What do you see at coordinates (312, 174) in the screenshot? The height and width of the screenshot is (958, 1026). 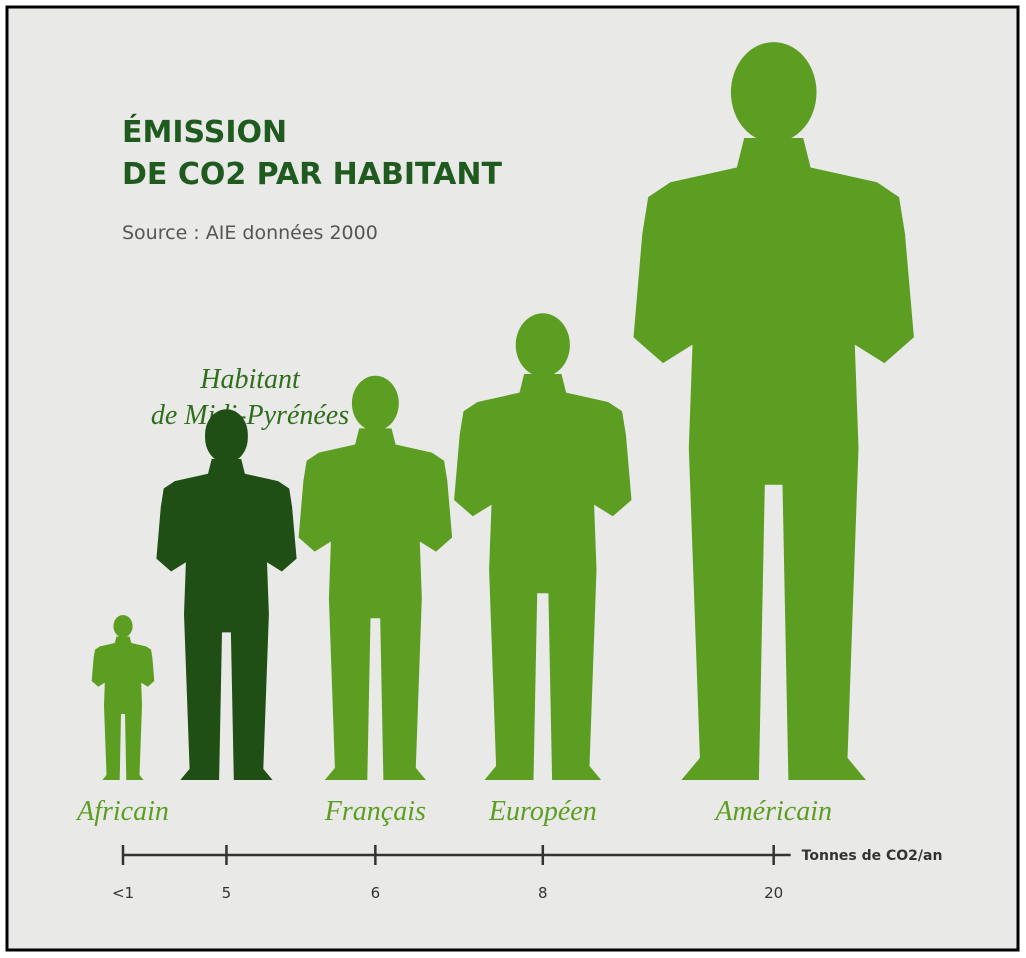 I see `chart-title: DE CO2 PAR HABITANT` at bounding box center [312, 174].